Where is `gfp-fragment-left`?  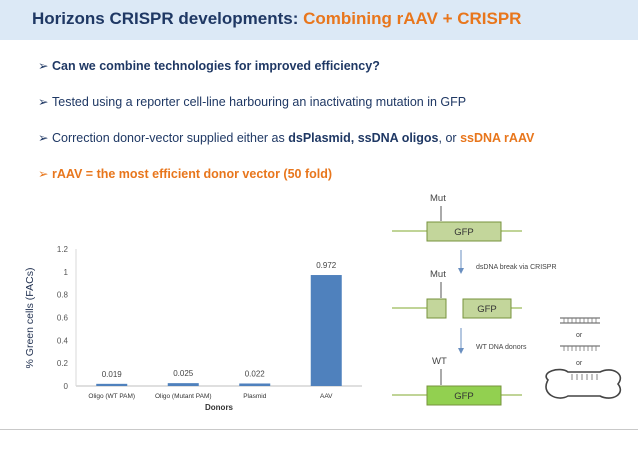 gfp-fragment-left is located at coordinates (436, 308).